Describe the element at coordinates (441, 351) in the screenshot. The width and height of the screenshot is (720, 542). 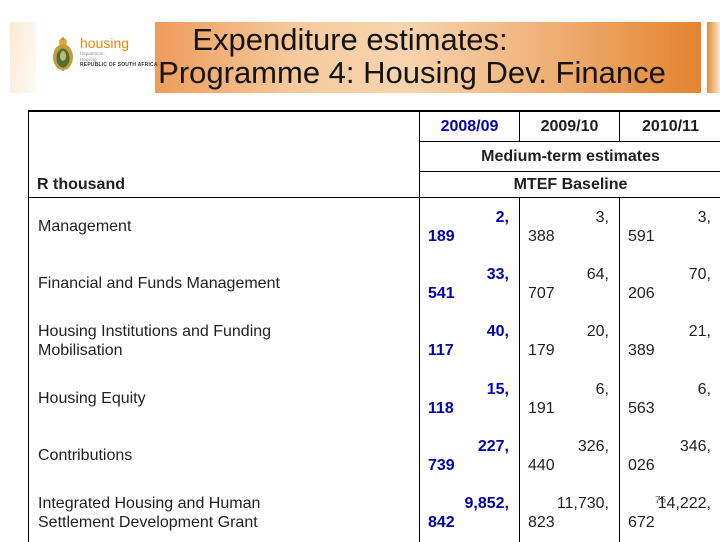
I see `value-bottom: 117` at that location.